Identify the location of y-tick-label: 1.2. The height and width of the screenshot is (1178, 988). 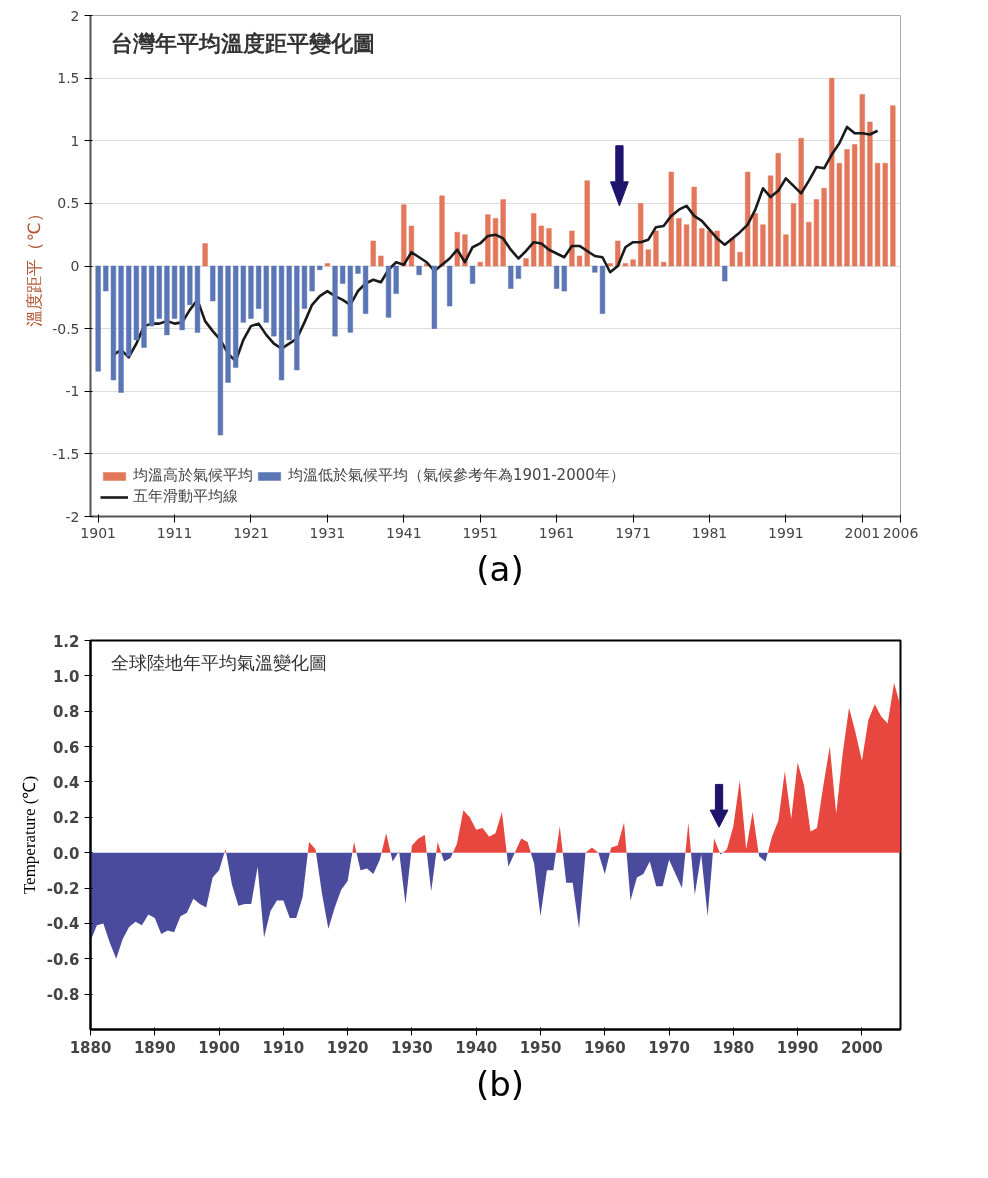
(66, 641).